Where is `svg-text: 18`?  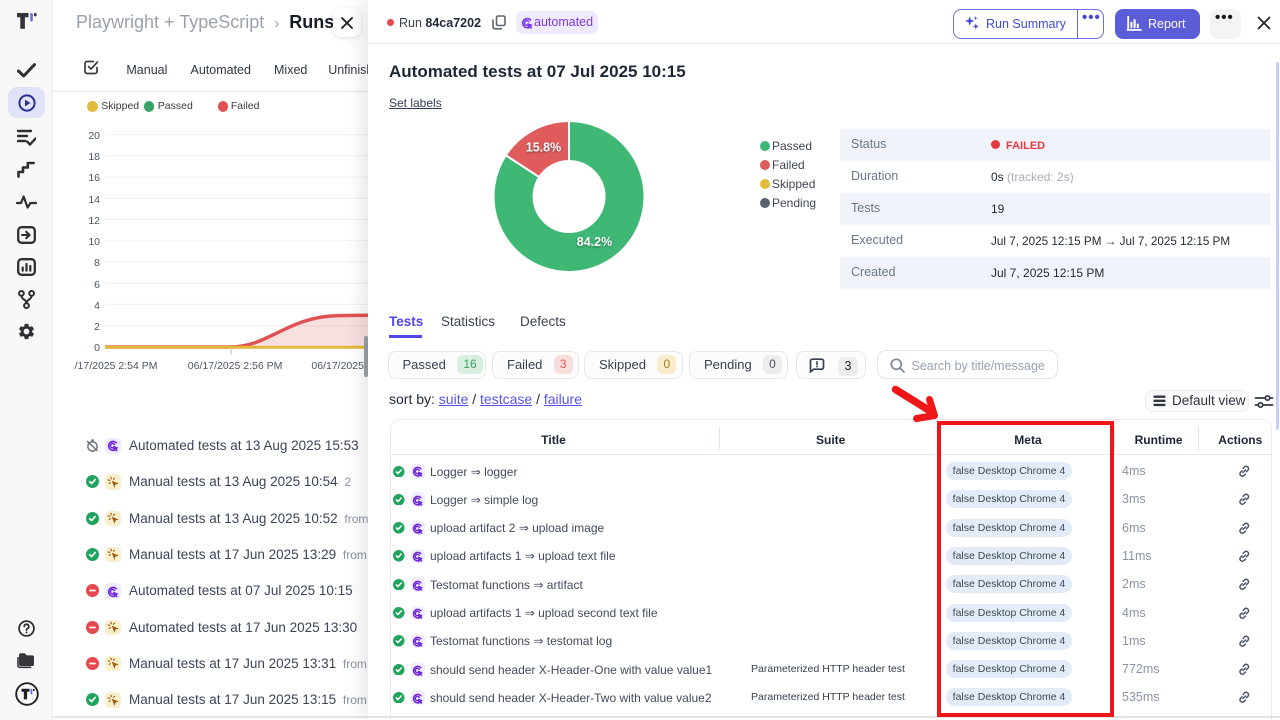 svg-text: 18 is located at coordinates (94, 157).